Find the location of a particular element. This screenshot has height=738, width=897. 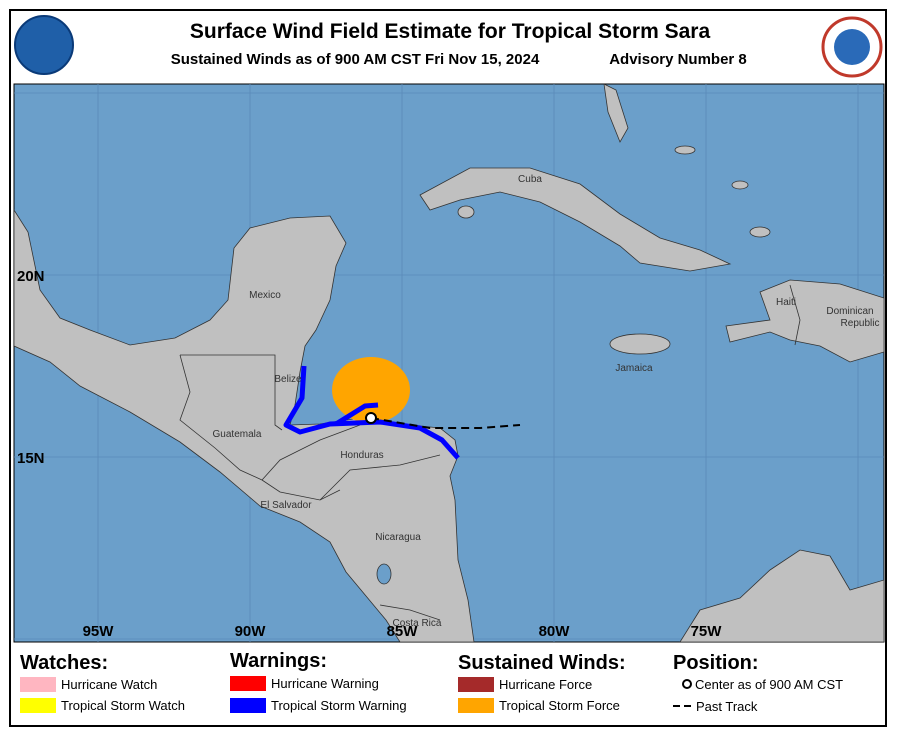

cuba is located at coordinates (575, 219).